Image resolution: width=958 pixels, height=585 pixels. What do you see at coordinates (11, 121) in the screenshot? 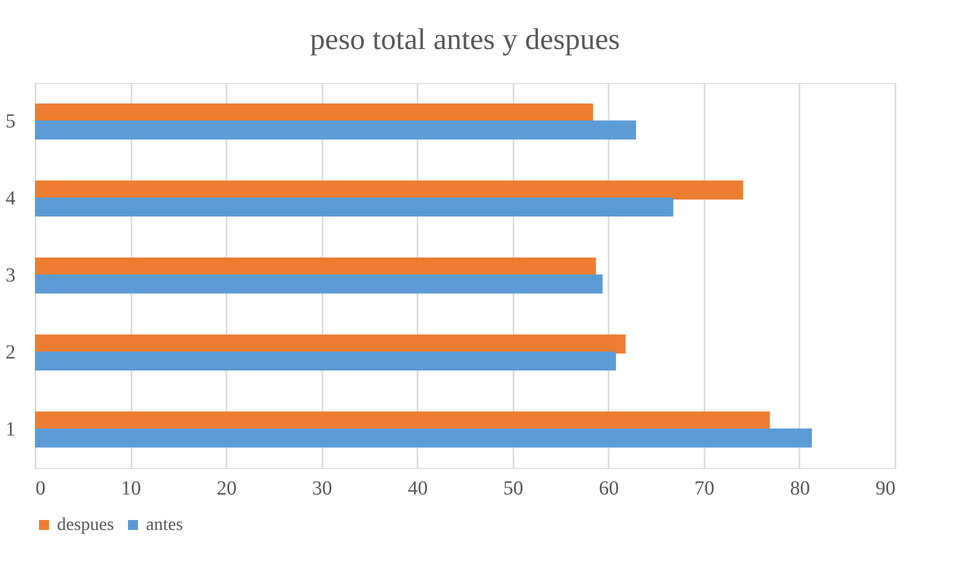
I see `y-tick-label: 5` at bounding box center [11, 121].